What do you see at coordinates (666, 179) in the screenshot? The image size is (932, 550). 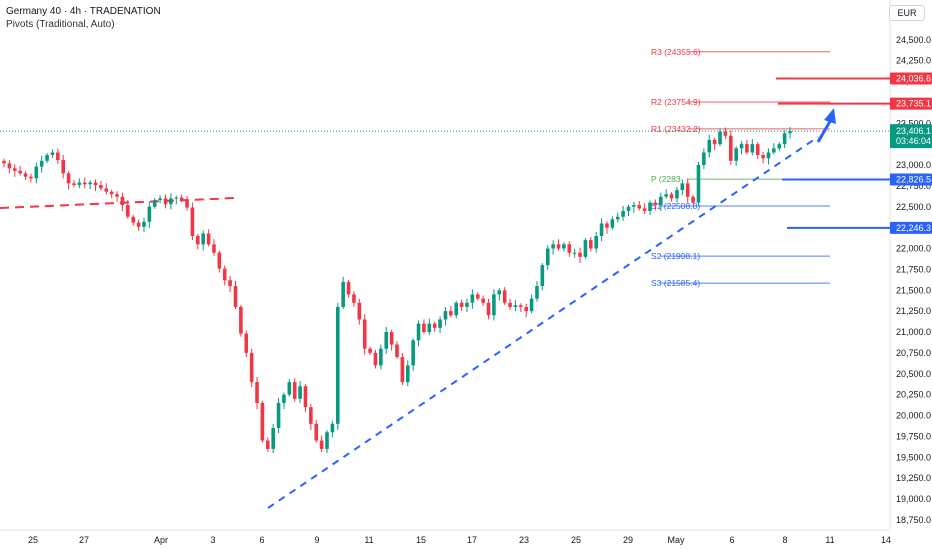 I see `pivot-label: P (2283` at bounding box center [666, 179].